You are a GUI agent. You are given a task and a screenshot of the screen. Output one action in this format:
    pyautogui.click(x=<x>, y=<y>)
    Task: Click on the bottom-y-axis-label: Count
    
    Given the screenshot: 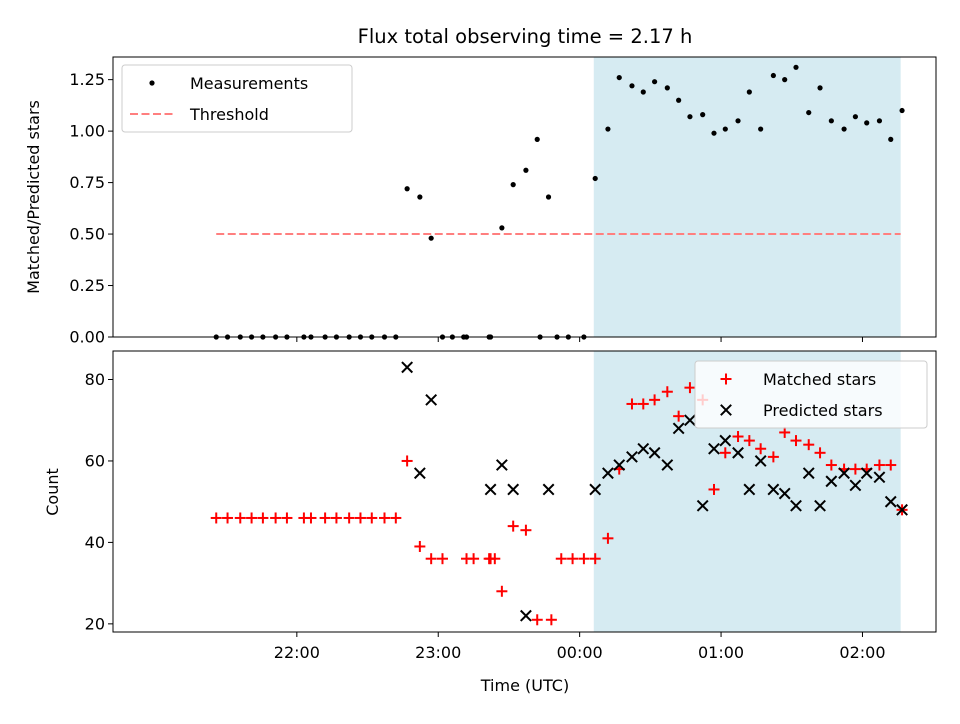 What is the action you would take?
    pyautogui.click(x=52, y=492)
    